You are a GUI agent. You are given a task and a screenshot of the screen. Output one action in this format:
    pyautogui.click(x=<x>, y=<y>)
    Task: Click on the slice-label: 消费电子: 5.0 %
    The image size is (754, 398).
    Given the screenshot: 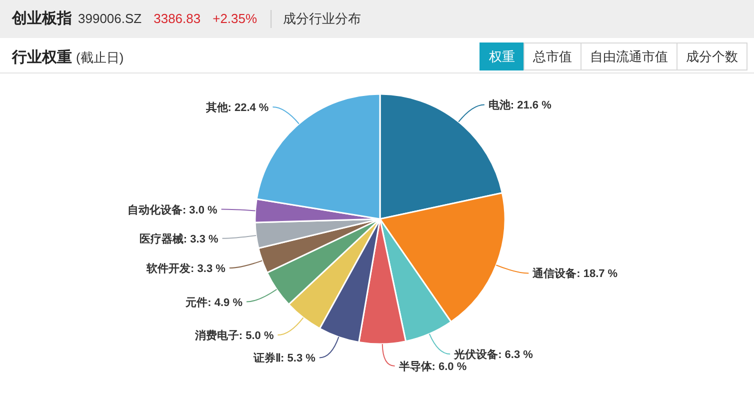 What is the action you would take?
    pyautogui.click(x=234, y=335)
    